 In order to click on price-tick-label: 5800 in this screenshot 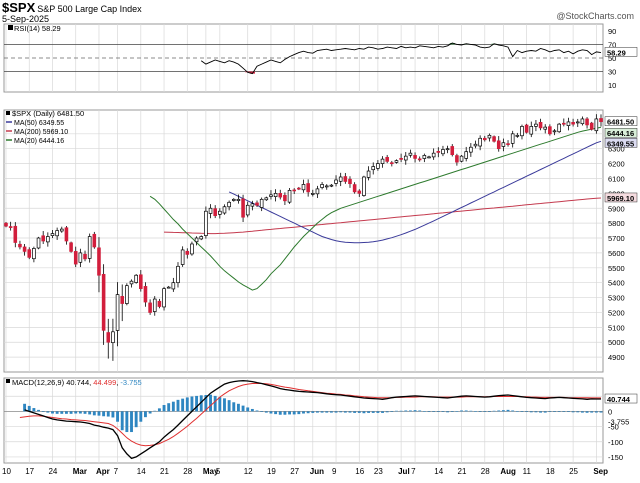, I will do `click(616, 223)`.